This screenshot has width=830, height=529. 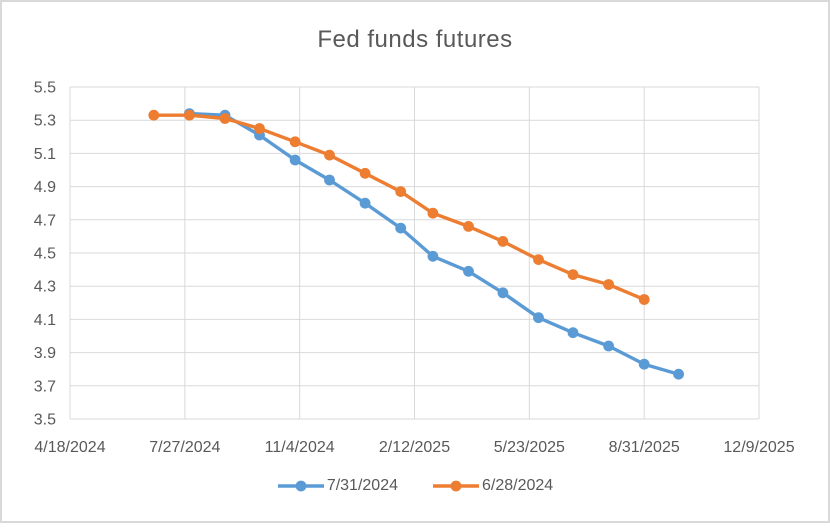 What do you see at coordinates (45, 353) in the screenshot?
I see `y-tick-label: 3.9` at bounding box center [45, 353].